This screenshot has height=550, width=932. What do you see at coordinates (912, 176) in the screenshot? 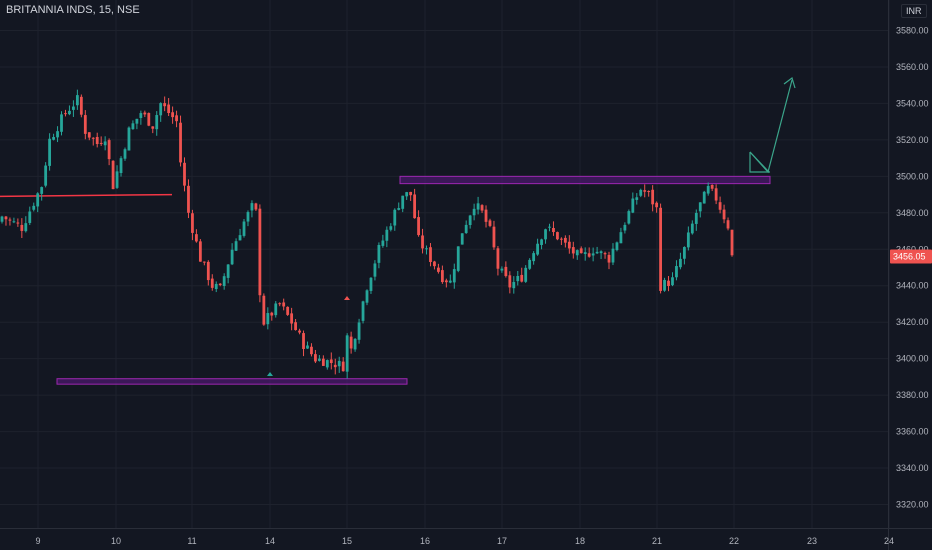
I see `price-tick-label: 3500.00` at bounding box center [912, 176].